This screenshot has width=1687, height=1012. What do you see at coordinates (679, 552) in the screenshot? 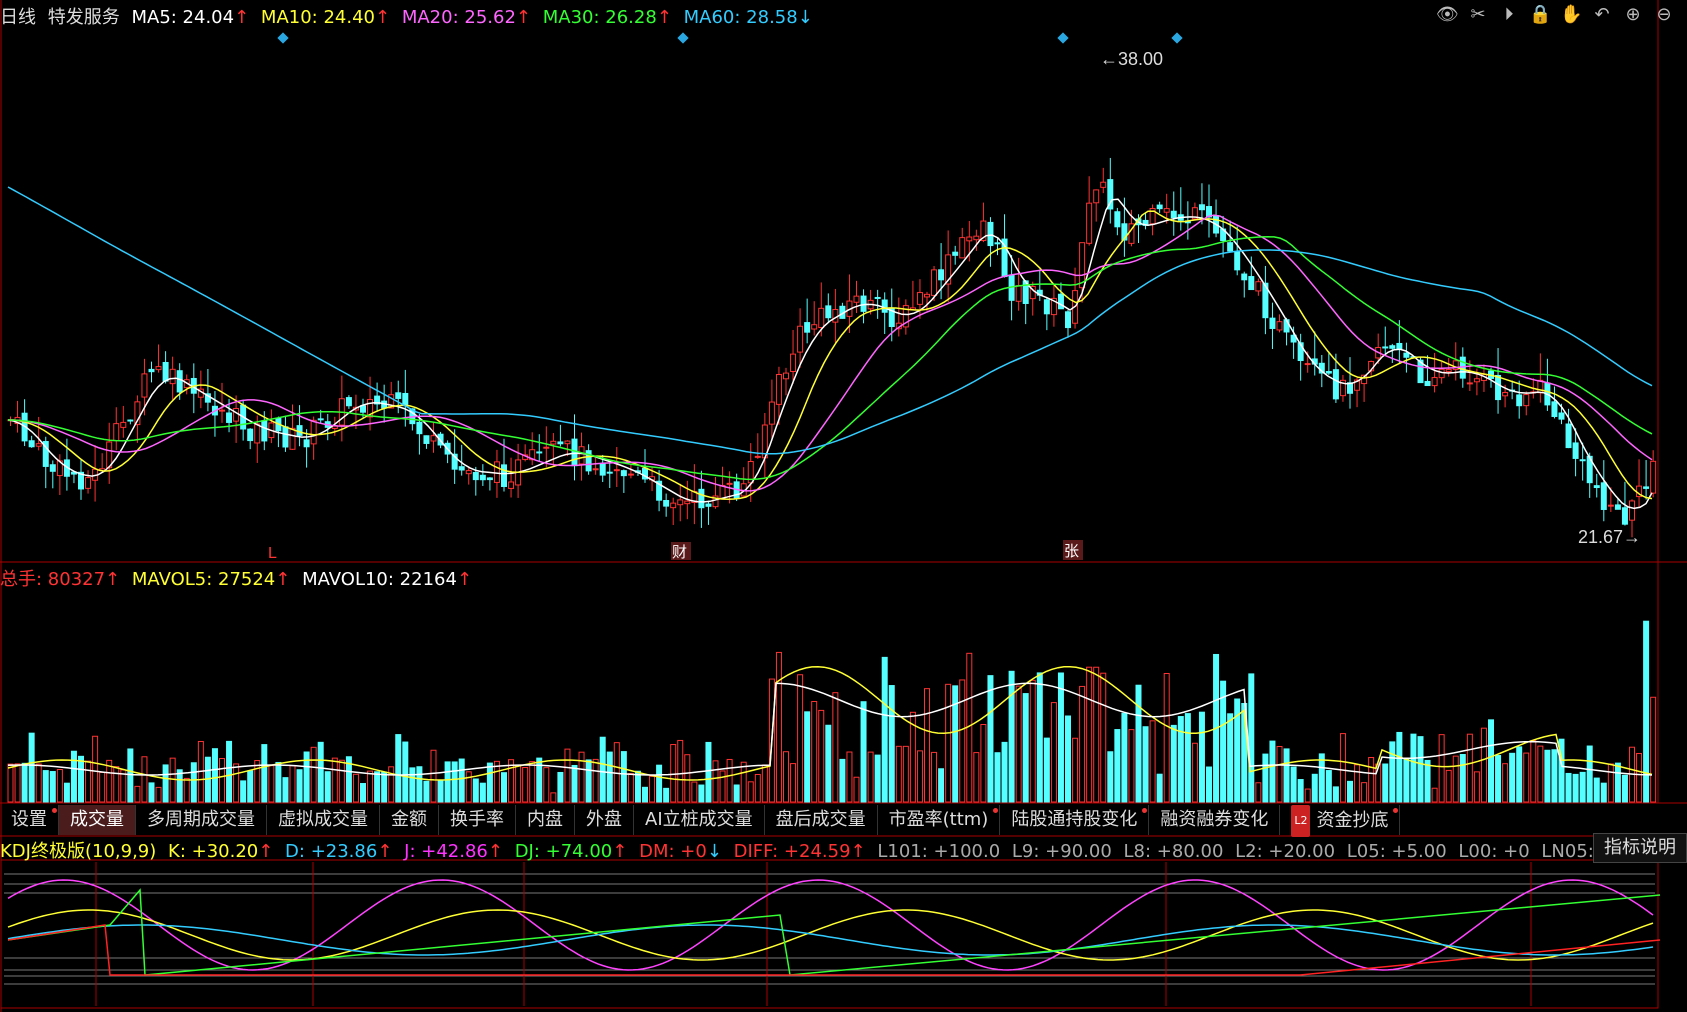
I see `marker-cai: 财` at bounding box center [679, 552].